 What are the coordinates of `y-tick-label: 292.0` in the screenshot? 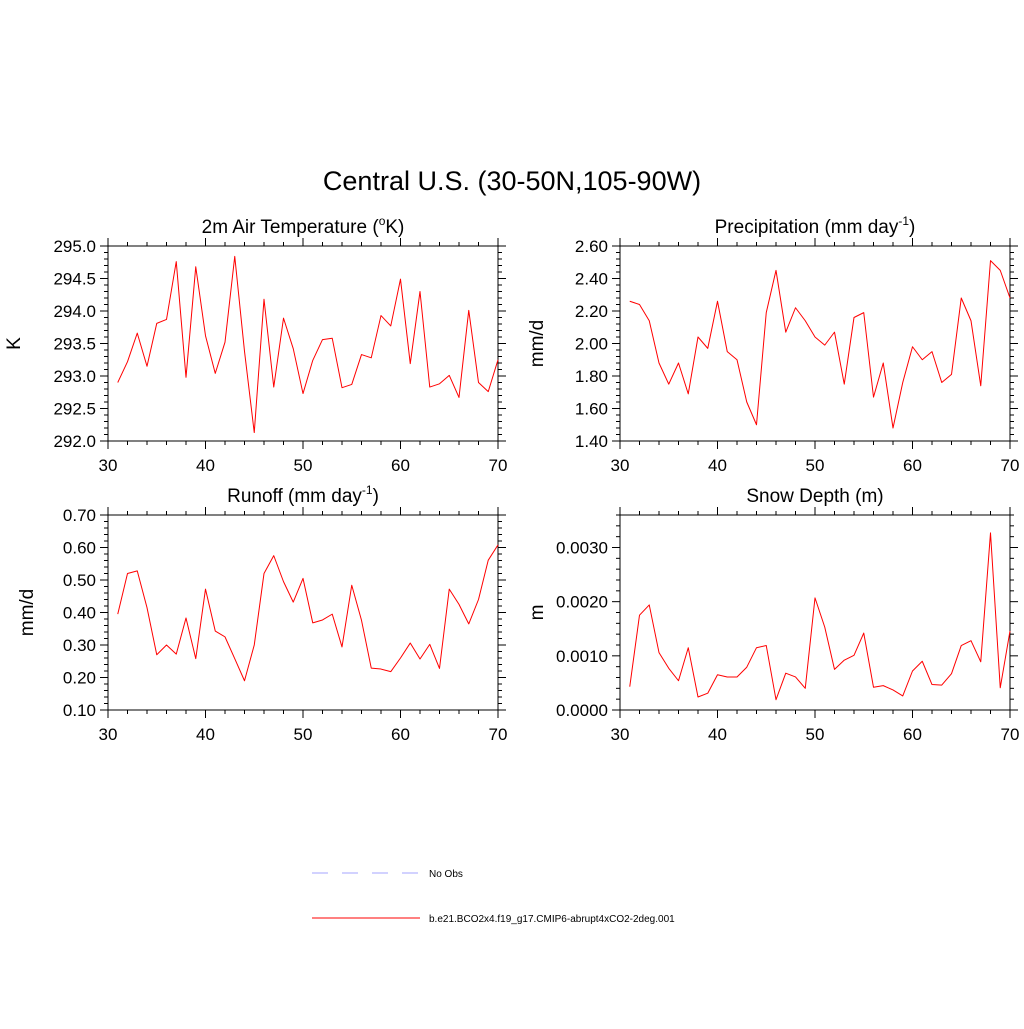 It's located at (74, 441).